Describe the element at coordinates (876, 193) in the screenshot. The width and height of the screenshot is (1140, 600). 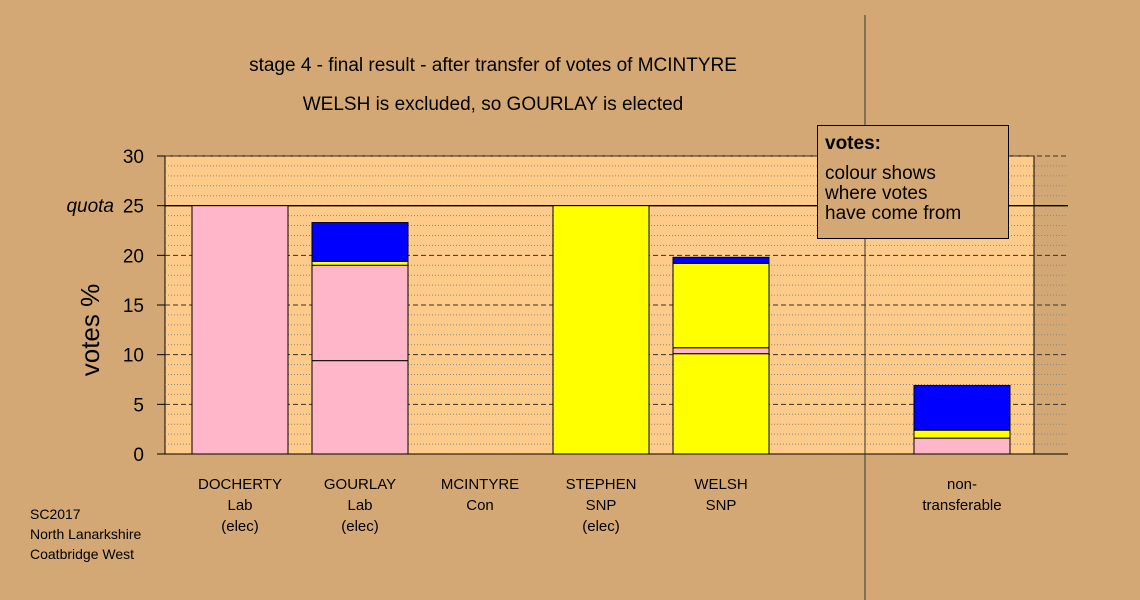
I see `legend-line: where votes` at that location.